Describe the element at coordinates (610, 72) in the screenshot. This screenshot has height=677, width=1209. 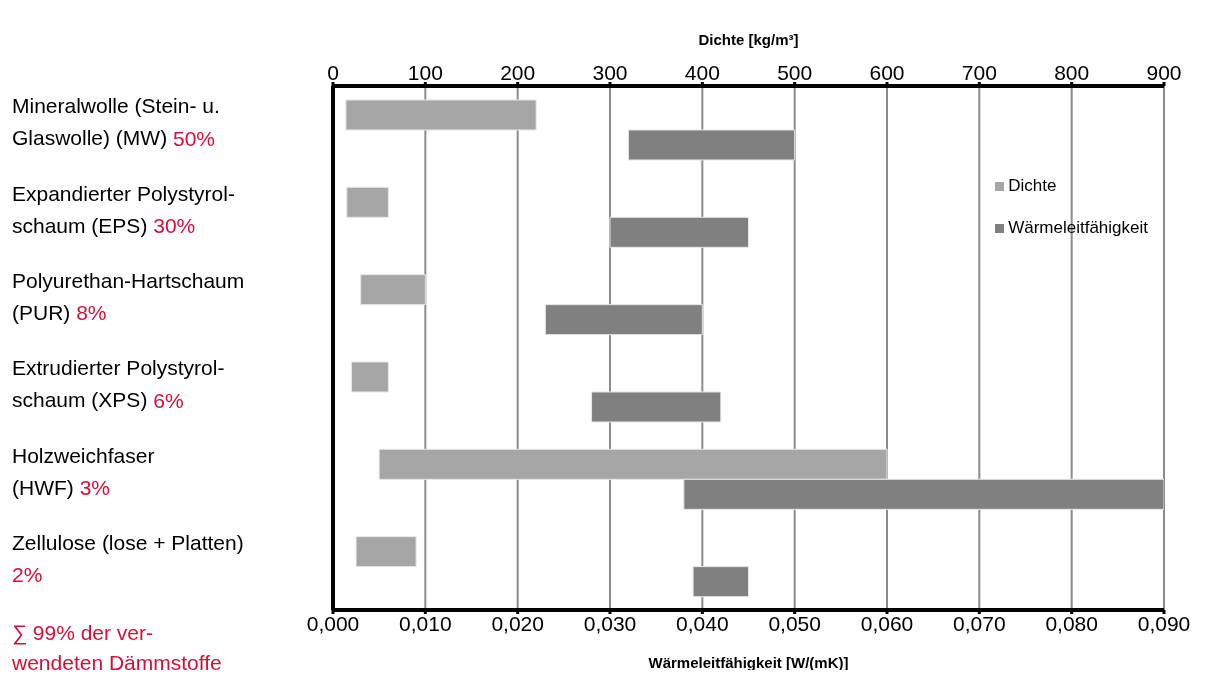
I see `x2-tick-label: 300` at that location.